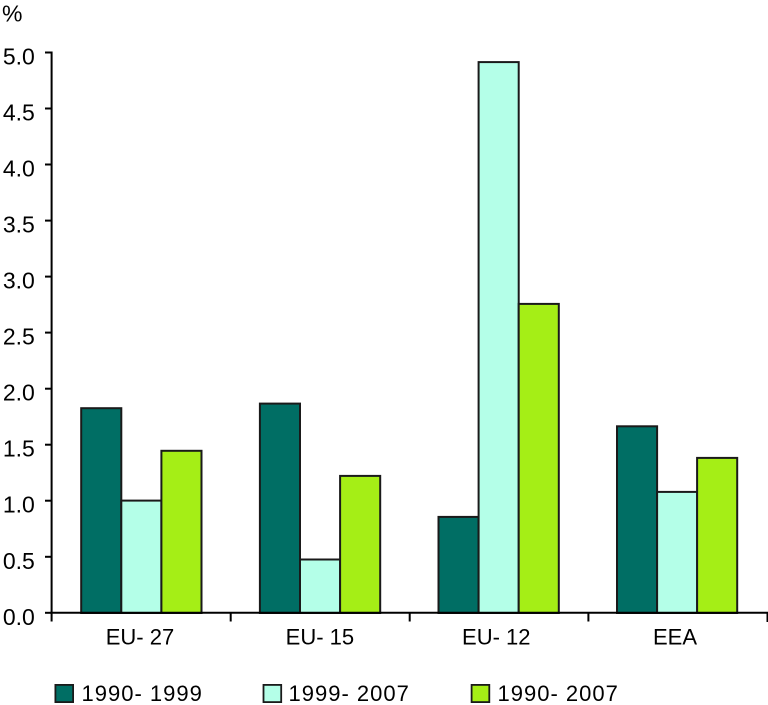  What do you see at coordinates (19, 337) in the screenshot?
I see `svg-text: 2.5` at bounding box center [19, 337].